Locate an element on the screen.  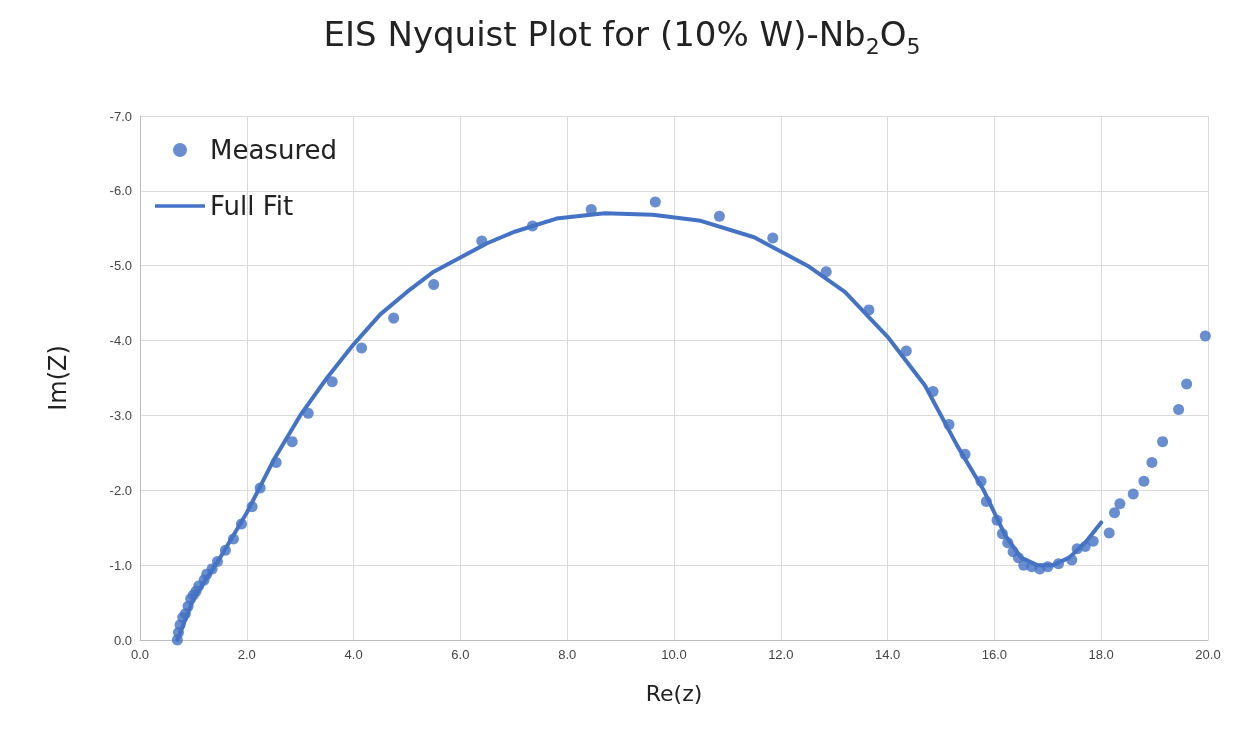
x-tick-label: 18.0 is located at coordinates (1101, 654).